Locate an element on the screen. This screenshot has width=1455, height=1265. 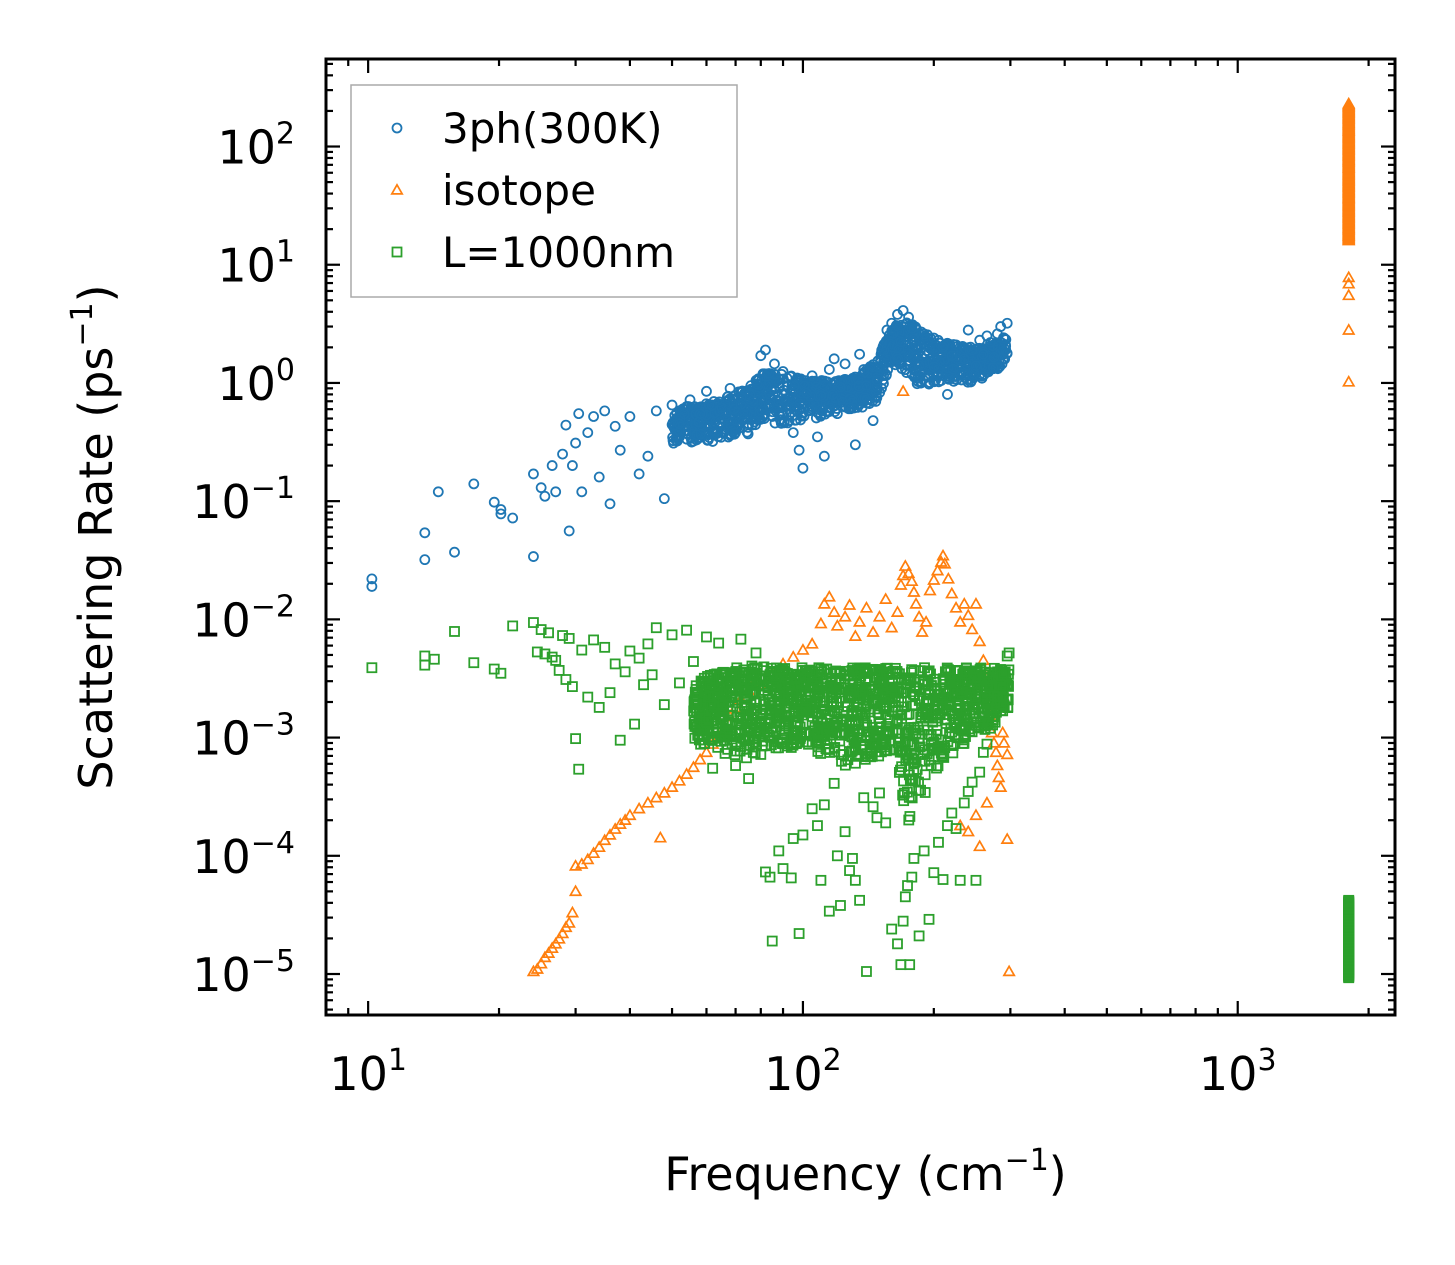
series-2-column-point is located at coordinates (1349, 900).